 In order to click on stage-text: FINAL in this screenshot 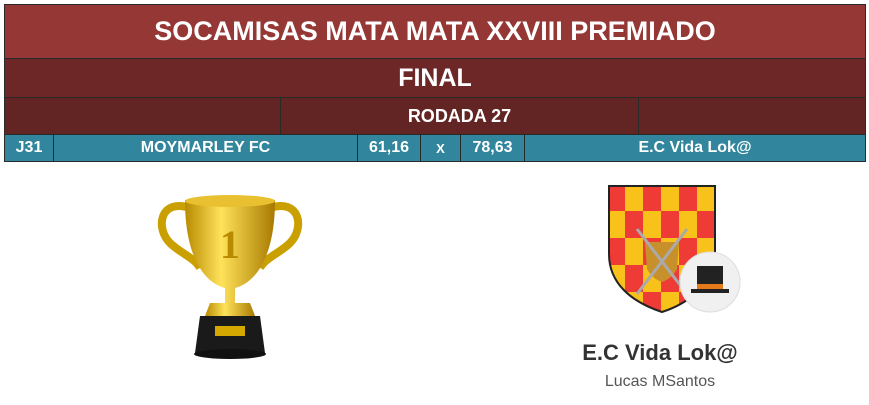, I will do `click(435, 77)`.